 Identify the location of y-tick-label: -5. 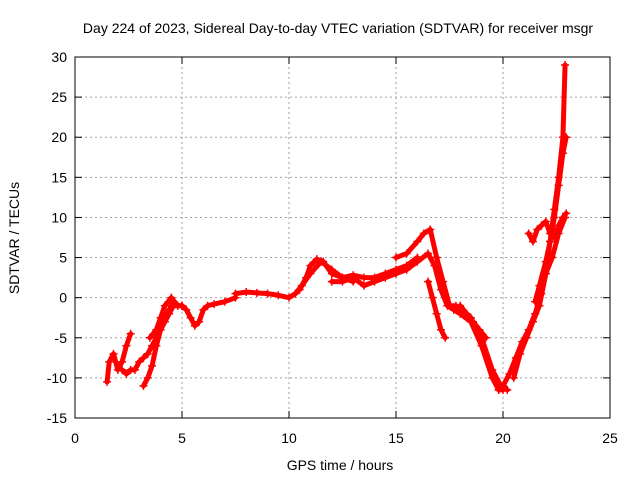
(61, 338).